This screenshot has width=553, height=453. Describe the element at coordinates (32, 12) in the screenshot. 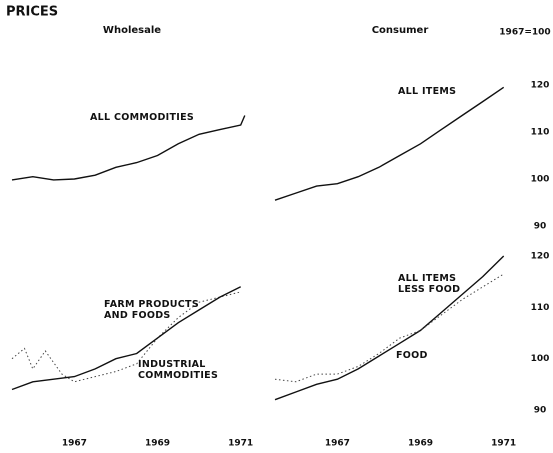

I see `page-title: PRICES` at that location.